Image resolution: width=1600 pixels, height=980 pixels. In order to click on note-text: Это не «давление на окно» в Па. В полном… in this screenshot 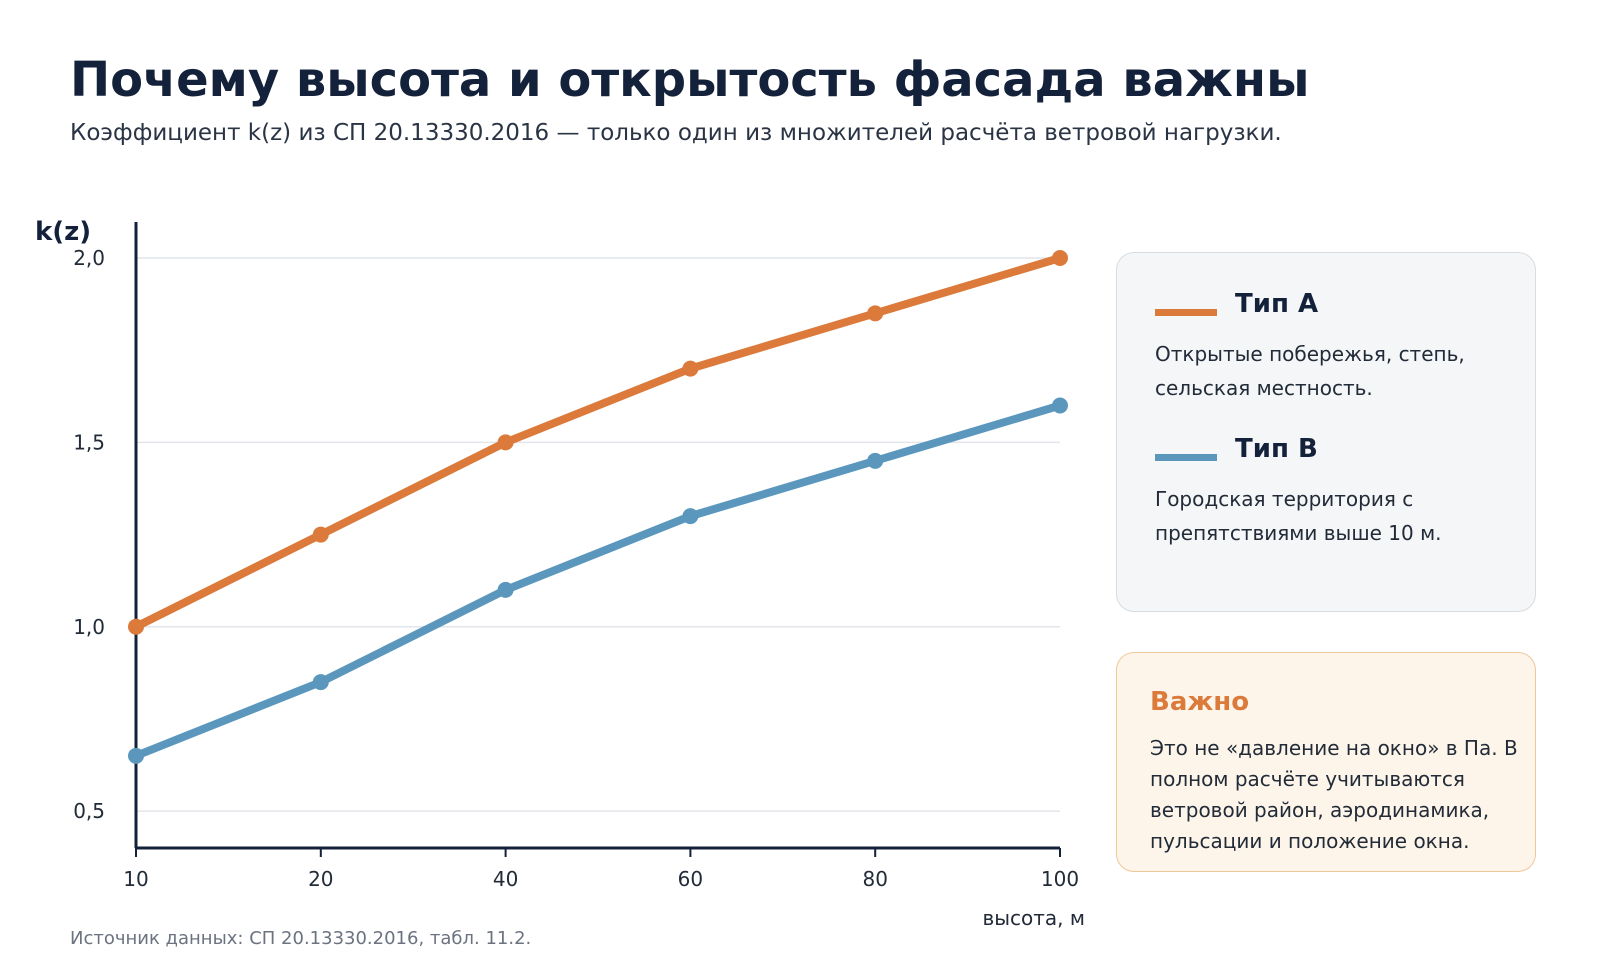, I will do `click(1334, 794)`.